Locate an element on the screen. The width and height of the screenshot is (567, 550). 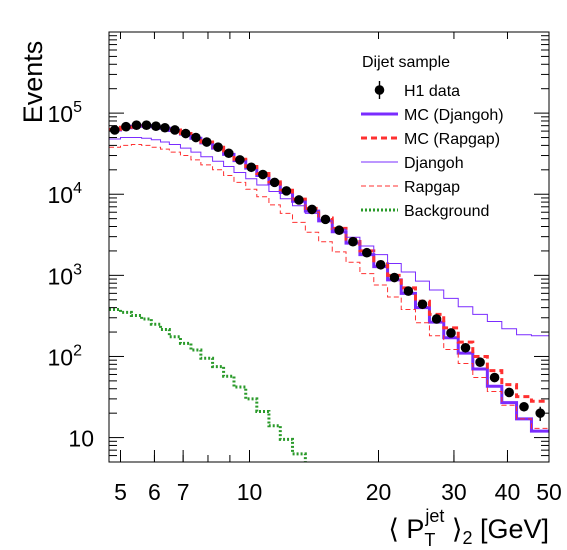
x-axis-label: ⟨ PTjet ⟩2 [GeV] is located at coordinates (468, 528).